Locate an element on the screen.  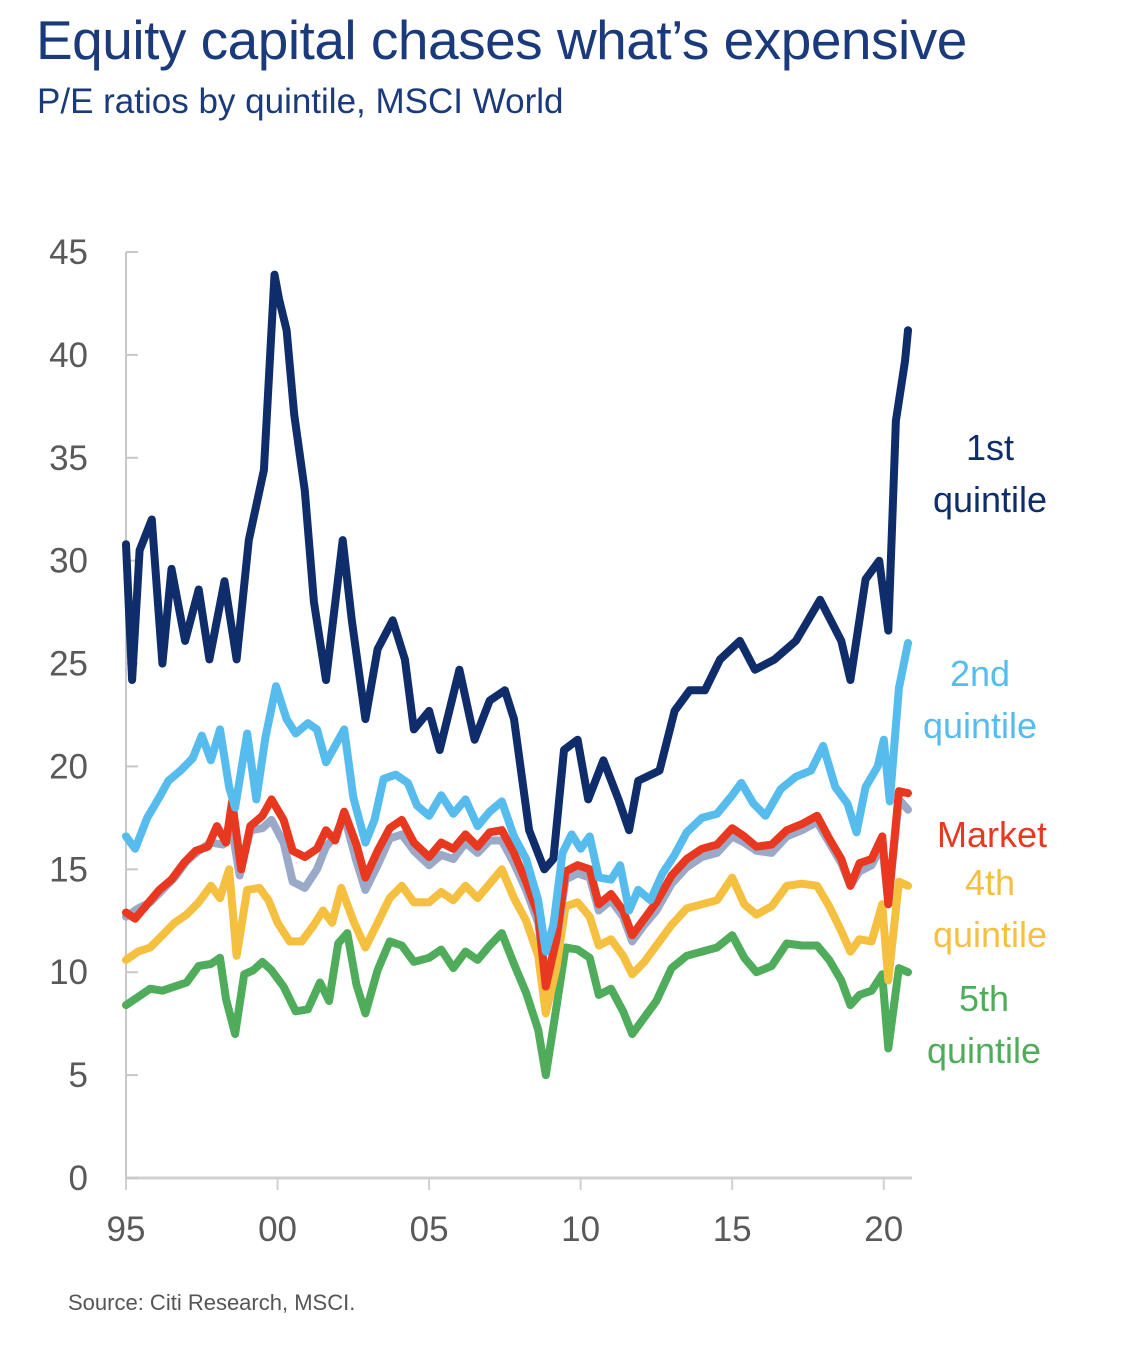
x-tick-label: 20 is located at coordinates (883, 1229).